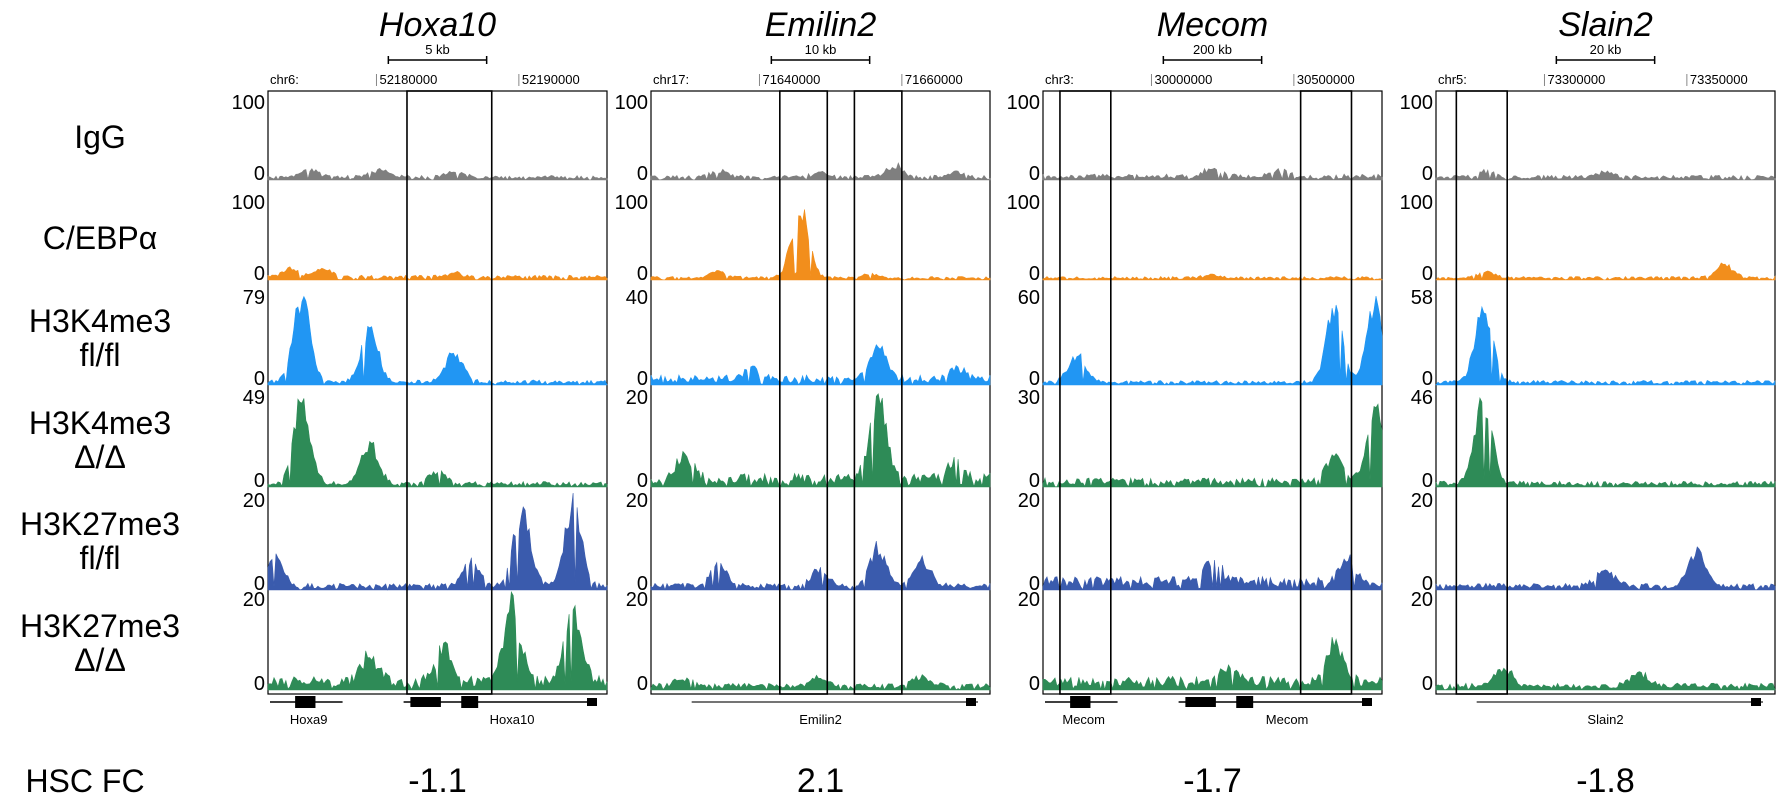  Describe the element at coordinates (821, 25) in the screenshot. I see `gene-title: Emilin2` at that location.